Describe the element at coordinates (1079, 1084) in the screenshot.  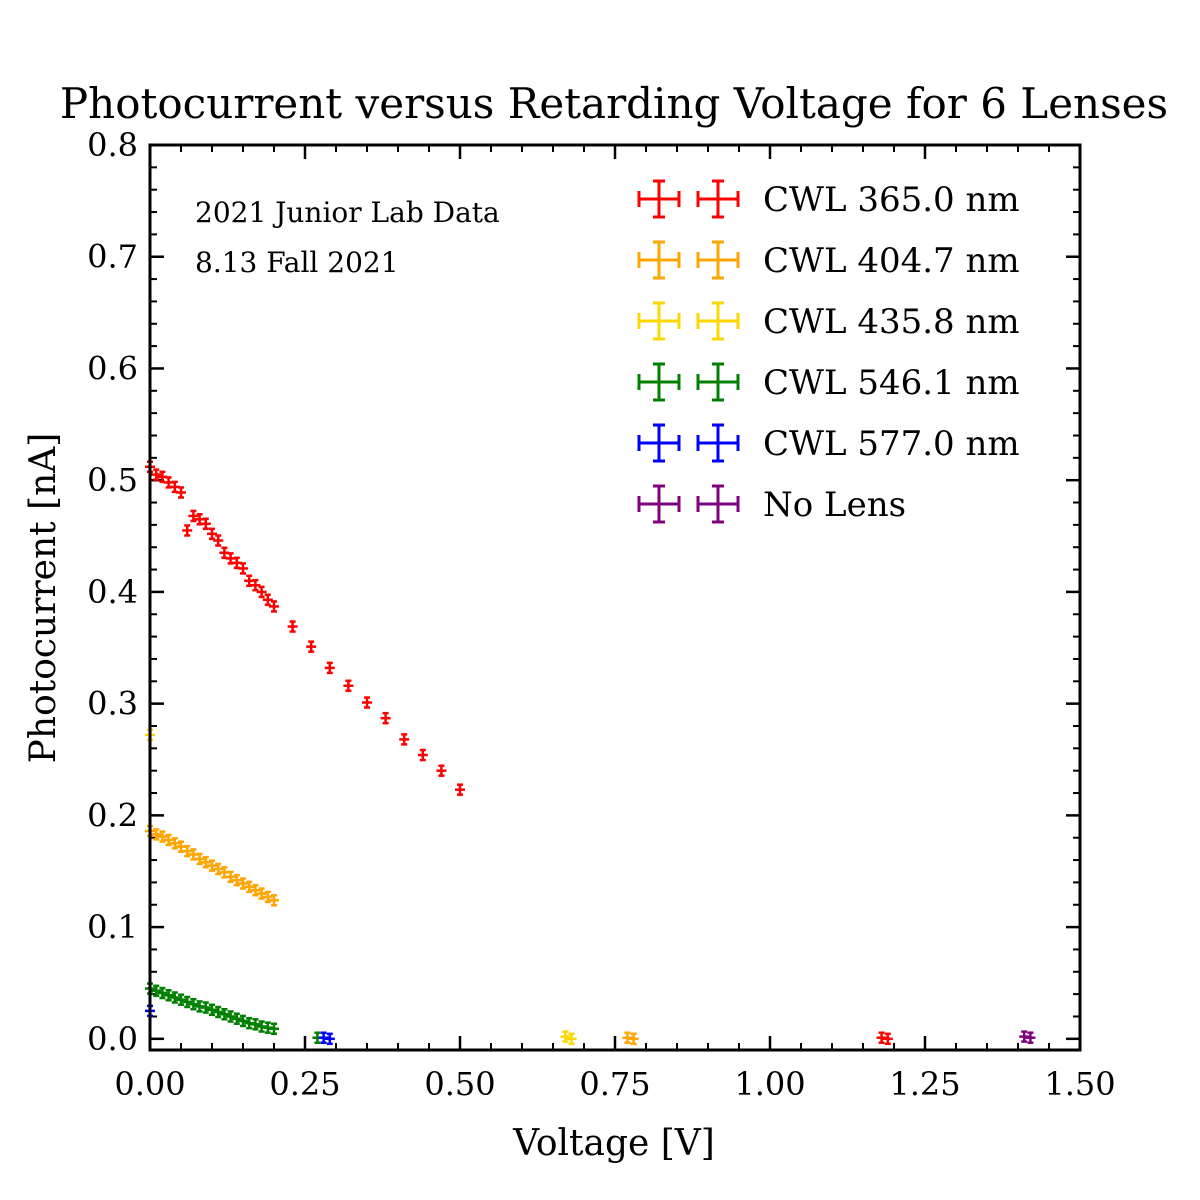
I see `x-tick-label: 1.50` at that location.